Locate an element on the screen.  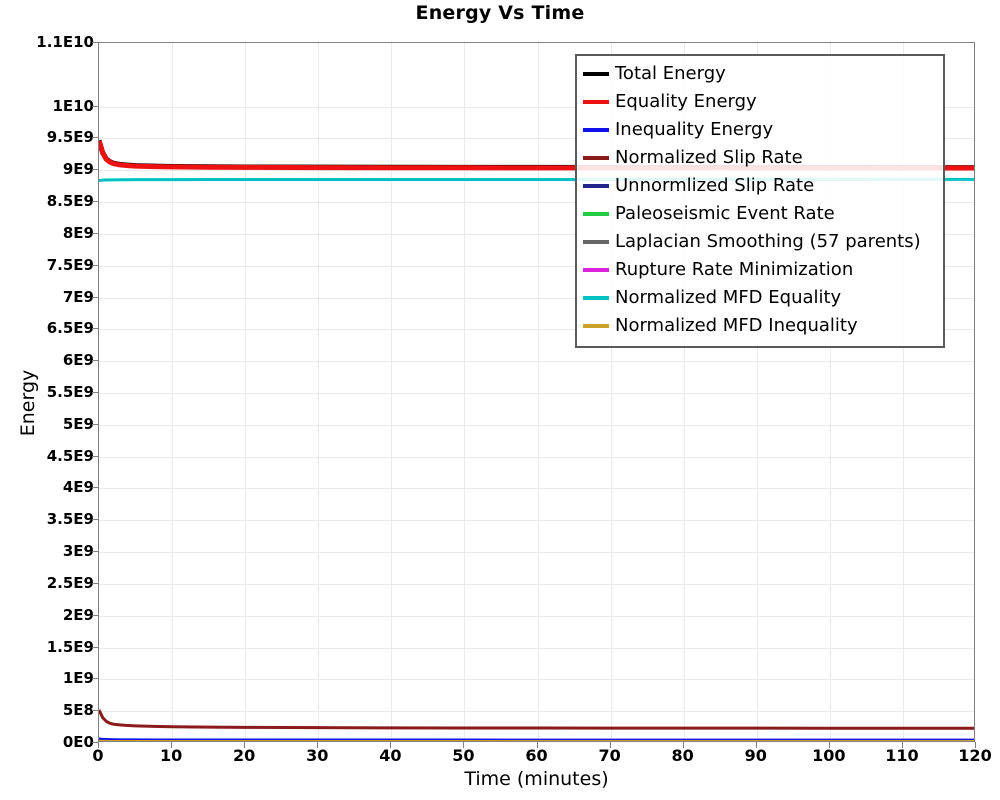
y-tick-label: 4.5E9 is located at coordinates (70, 455).